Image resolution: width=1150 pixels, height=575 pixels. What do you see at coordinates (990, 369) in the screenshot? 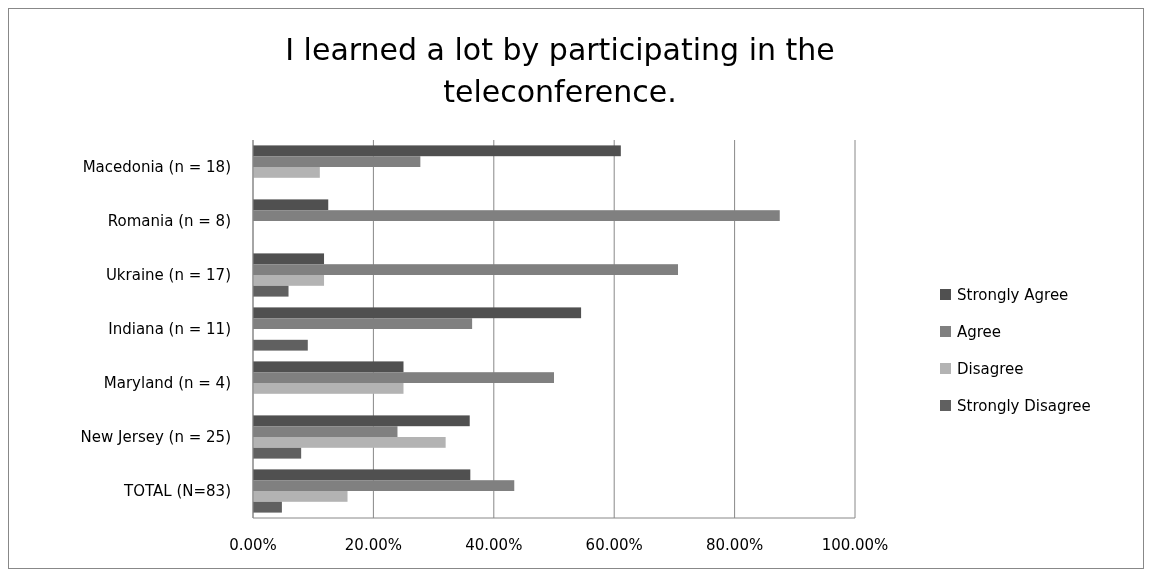
I see `legend-label: Disagree` at bounding box center [990, 369].